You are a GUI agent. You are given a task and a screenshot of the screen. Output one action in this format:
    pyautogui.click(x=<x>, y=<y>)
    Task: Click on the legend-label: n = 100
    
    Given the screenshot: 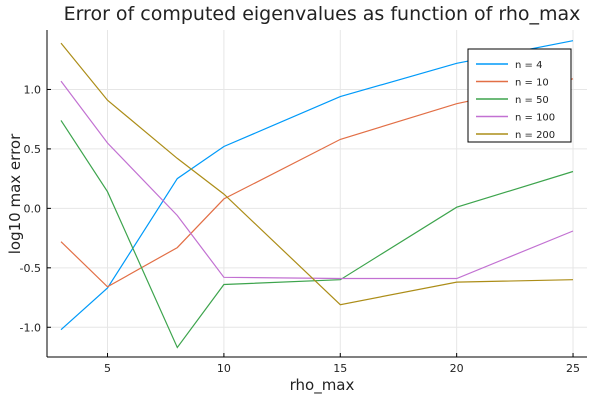 What is the action you would take?
    pyautogui.click(x=535, y=118)
    